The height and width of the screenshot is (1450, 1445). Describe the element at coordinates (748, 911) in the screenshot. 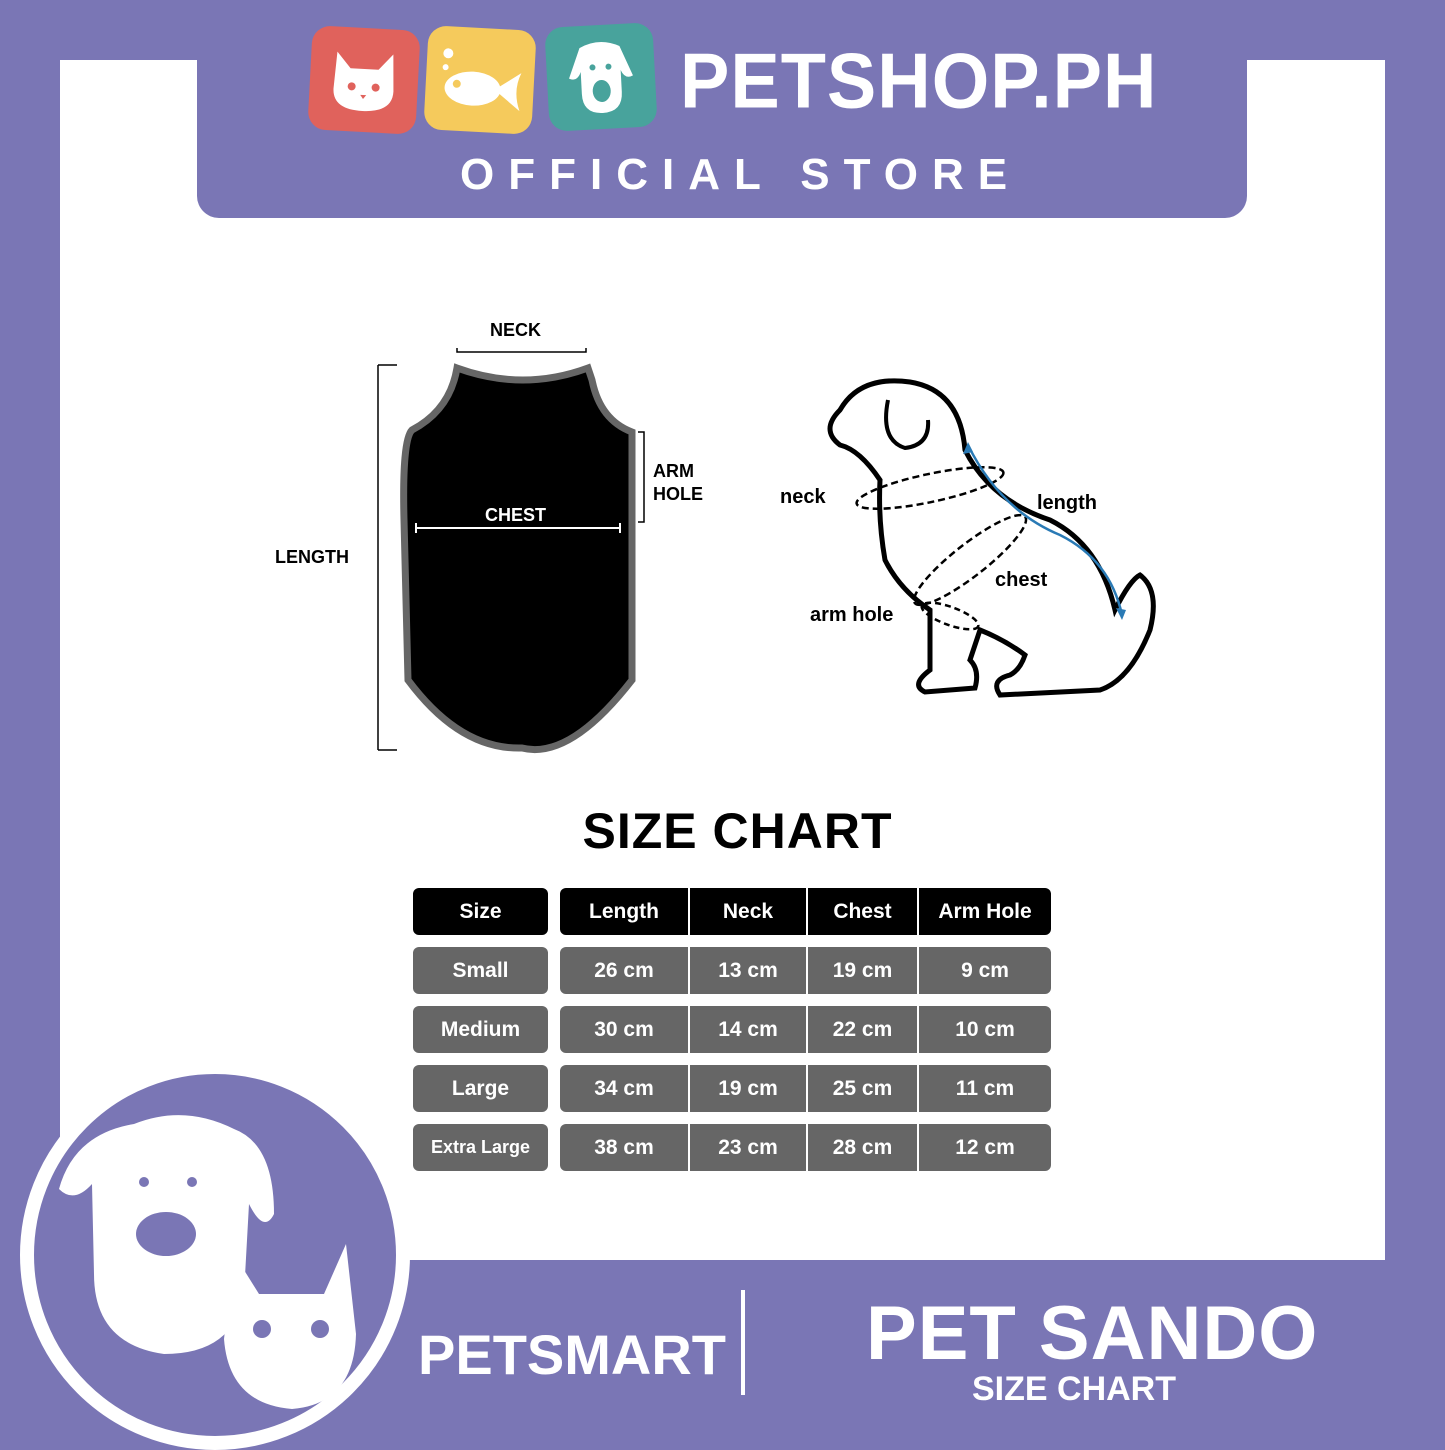

I see `table-header-cell: Neck` at that location.